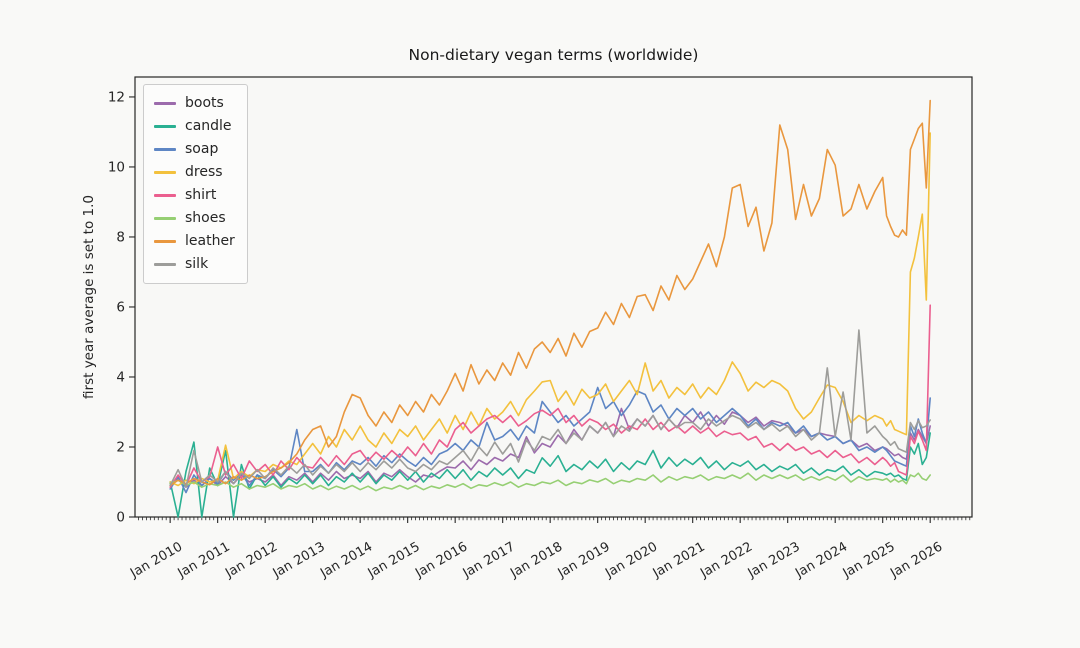 This screenshot has height=648, width=1080. Describe the element at coordinates (489, 560) in the screenshot. I see `x-tick-label: Jan 2017` at that location.